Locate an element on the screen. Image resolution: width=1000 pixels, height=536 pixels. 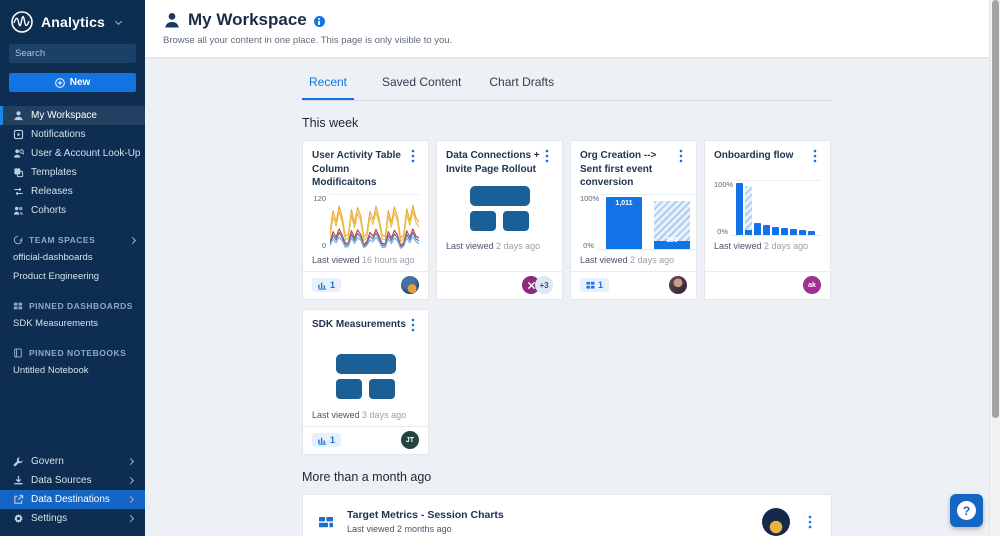
person-icon is located at coordinates (18, 115).